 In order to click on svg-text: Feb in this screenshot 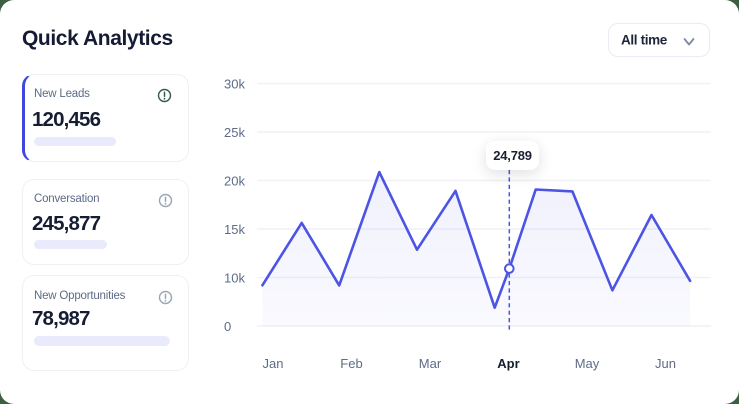, I will do `click(351, 363)`.